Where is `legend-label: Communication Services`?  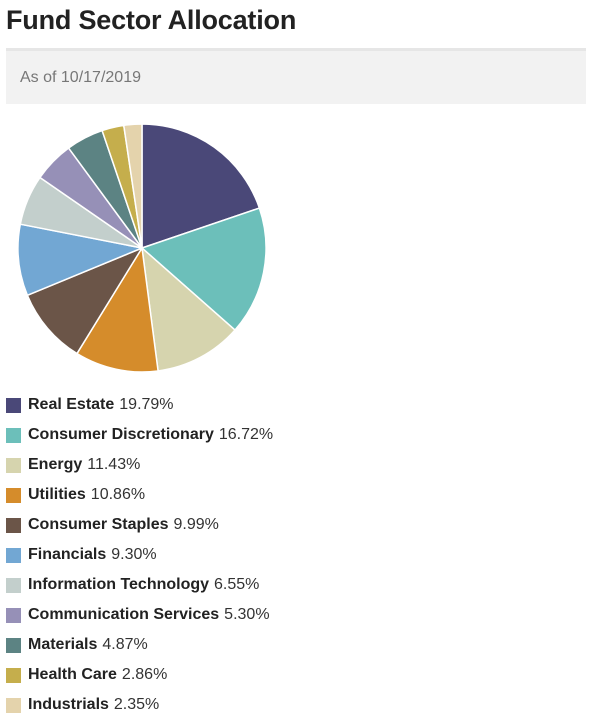
legend-label: Communication Services is located at coordinates (124, 614).